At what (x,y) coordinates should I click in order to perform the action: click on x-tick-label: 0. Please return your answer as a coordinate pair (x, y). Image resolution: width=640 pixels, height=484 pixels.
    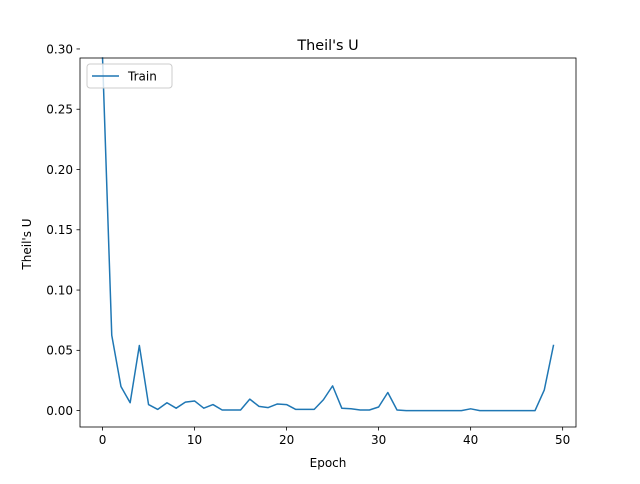
    Looking at the image, I should click on (103, 440).